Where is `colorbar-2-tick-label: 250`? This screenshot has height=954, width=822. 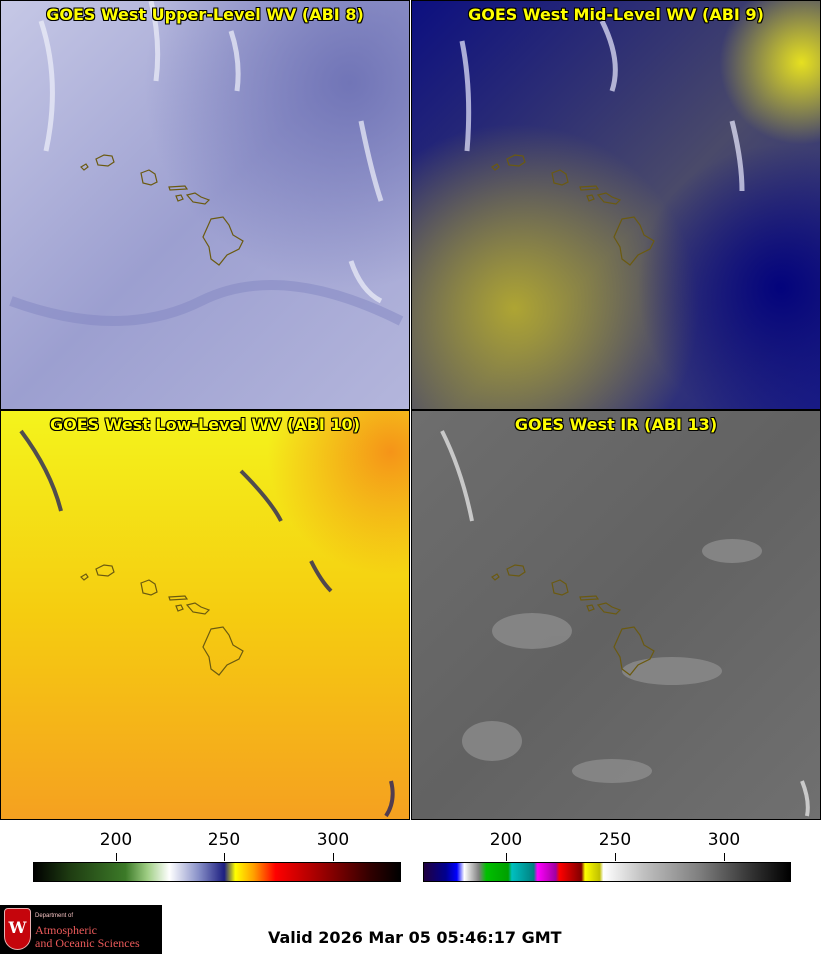
colorbar-2-tick-label: 250 is located at coordinates (615, 840).